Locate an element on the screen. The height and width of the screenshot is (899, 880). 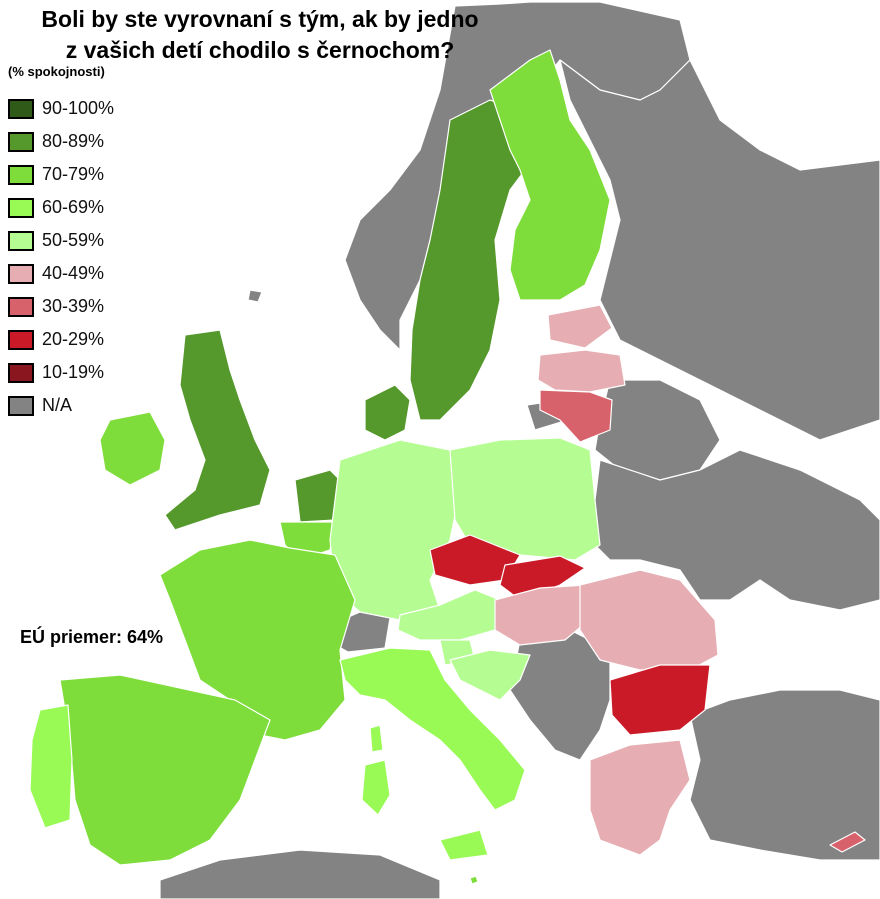
country-slovakia is located at coordinates (542, 578).